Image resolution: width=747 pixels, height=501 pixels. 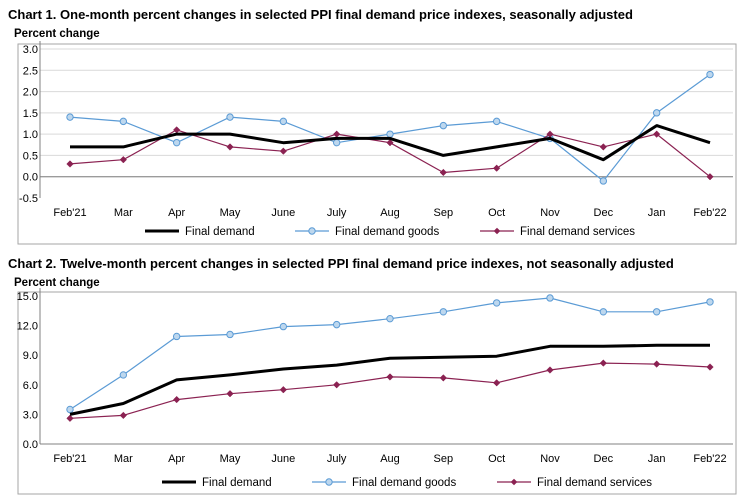 What do you see at coordinates (577, 232) in the screenshot?
I see `chart-1-legend-label-final-demand-services: Final demand services` at bounding box center [577, 232].